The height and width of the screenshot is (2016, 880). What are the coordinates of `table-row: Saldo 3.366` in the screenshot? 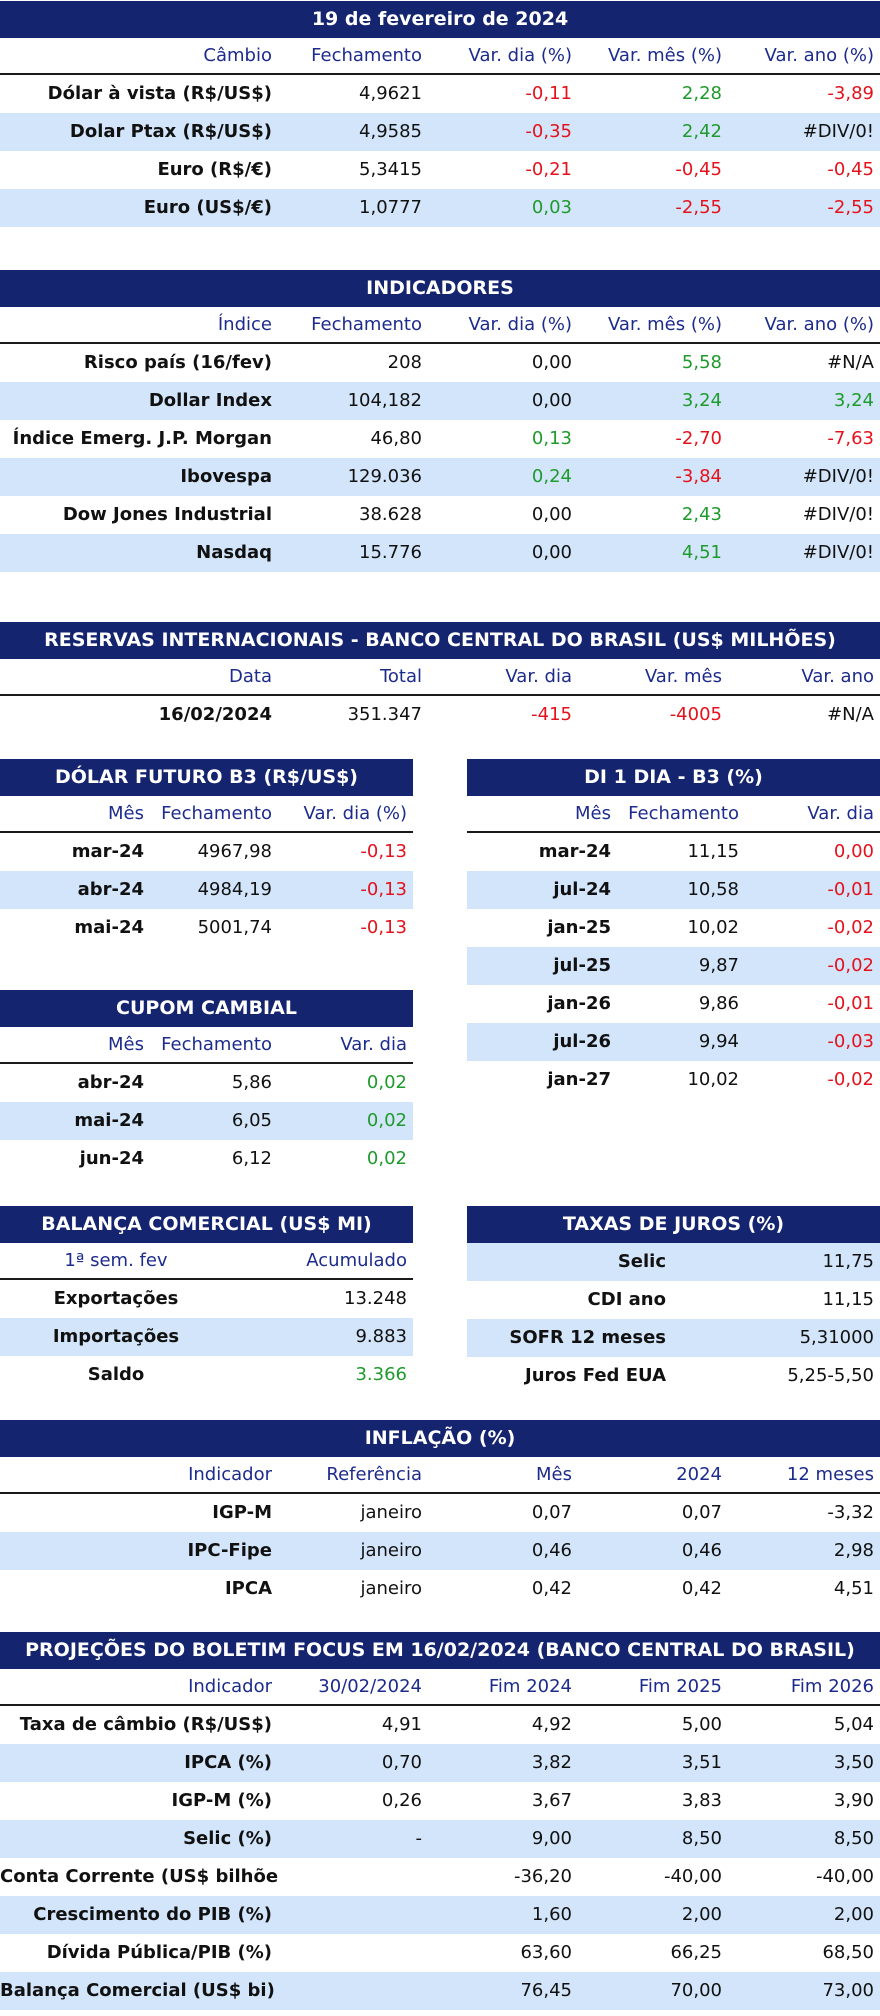 It's located at (206, 1375).